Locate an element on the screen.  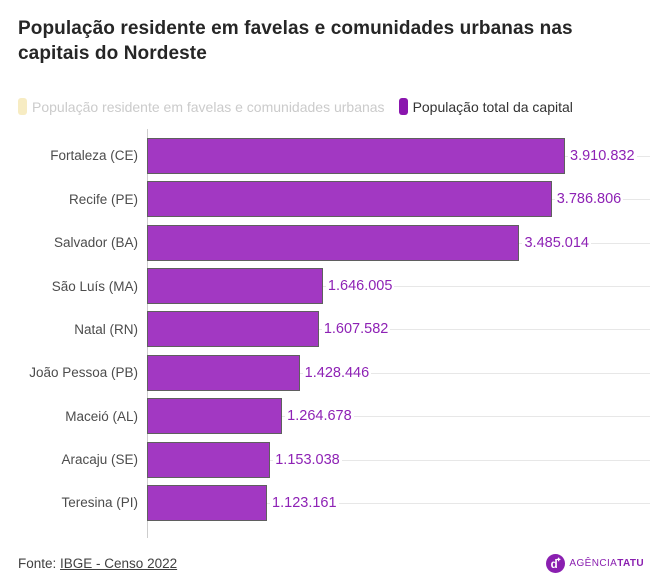
bar-area: 1.123.161 is located at coordinates (393, 502).